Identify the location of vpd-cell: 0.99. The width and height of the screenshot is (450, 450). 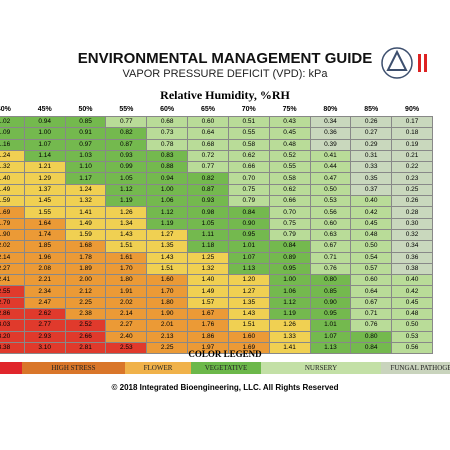
(126, 167).